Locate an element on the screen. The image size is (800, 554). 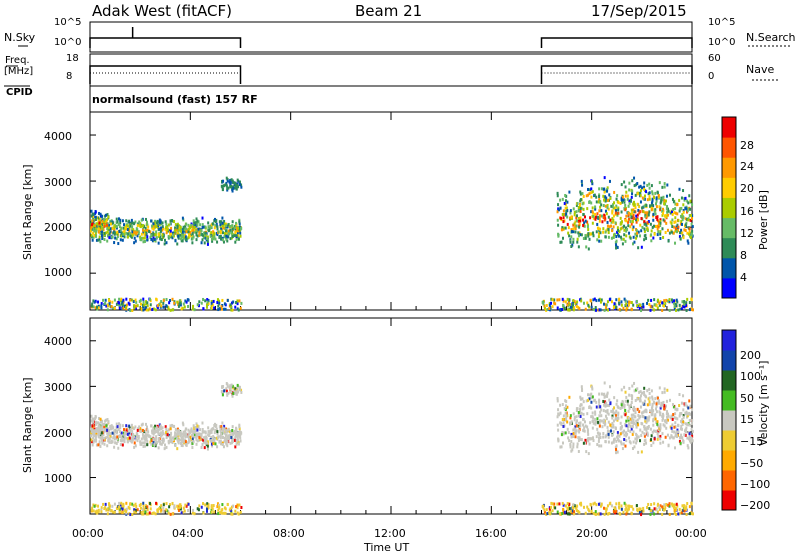
nave-label: Nave is located at coordinates (760, 69).